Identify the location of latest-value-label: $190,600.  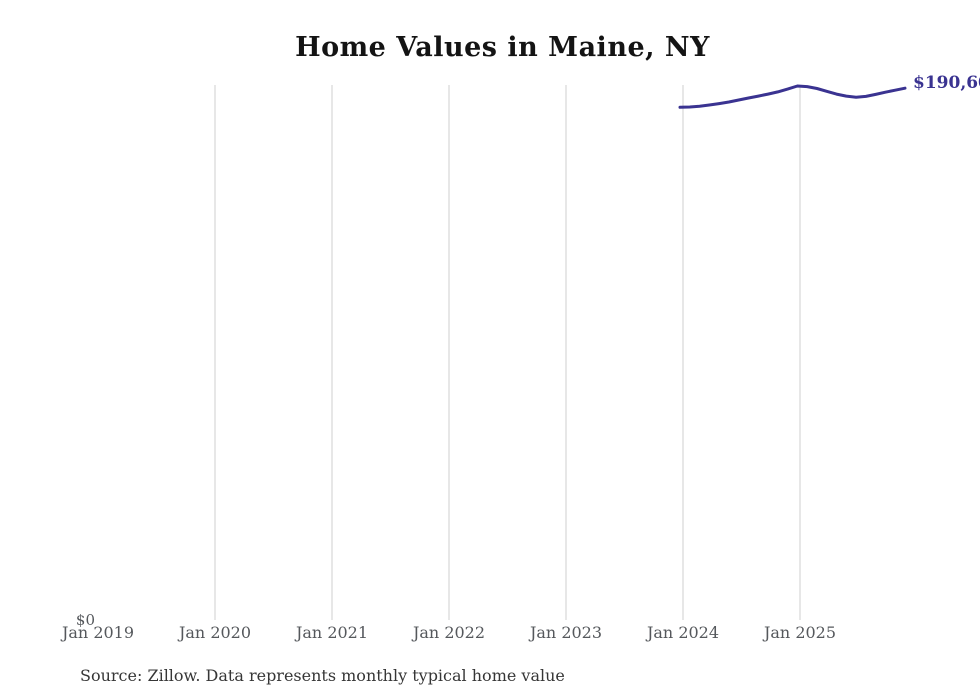
(946, 83).